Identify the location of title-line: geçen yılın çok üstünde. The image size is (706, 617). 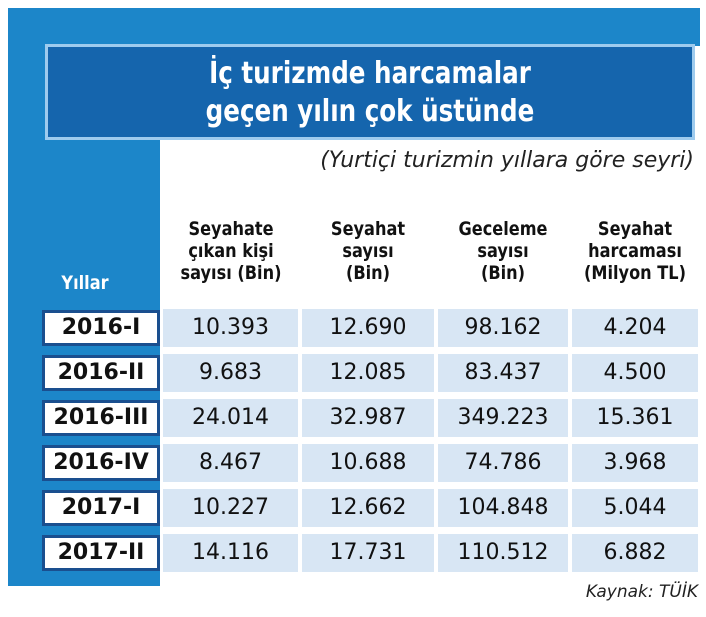
(370, 111).